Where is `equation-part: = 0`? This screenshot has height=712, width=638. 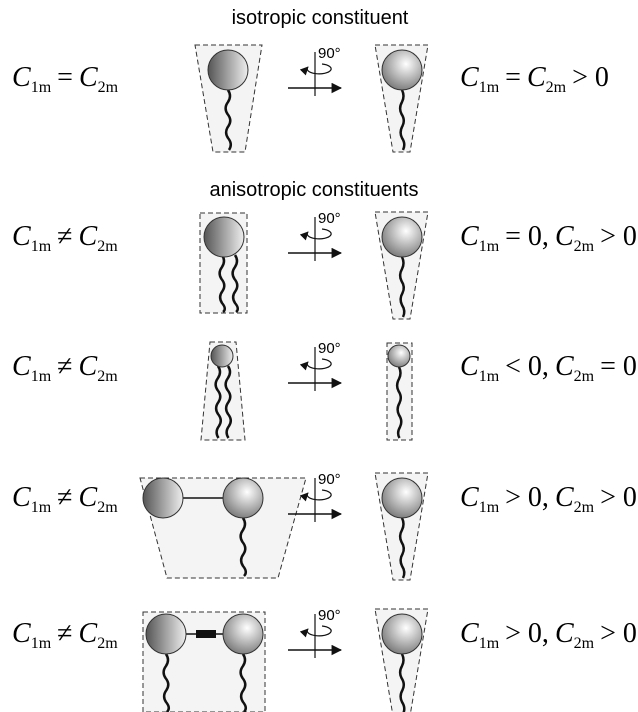 equation-part: = 0 is located at coordinates (618, 366).